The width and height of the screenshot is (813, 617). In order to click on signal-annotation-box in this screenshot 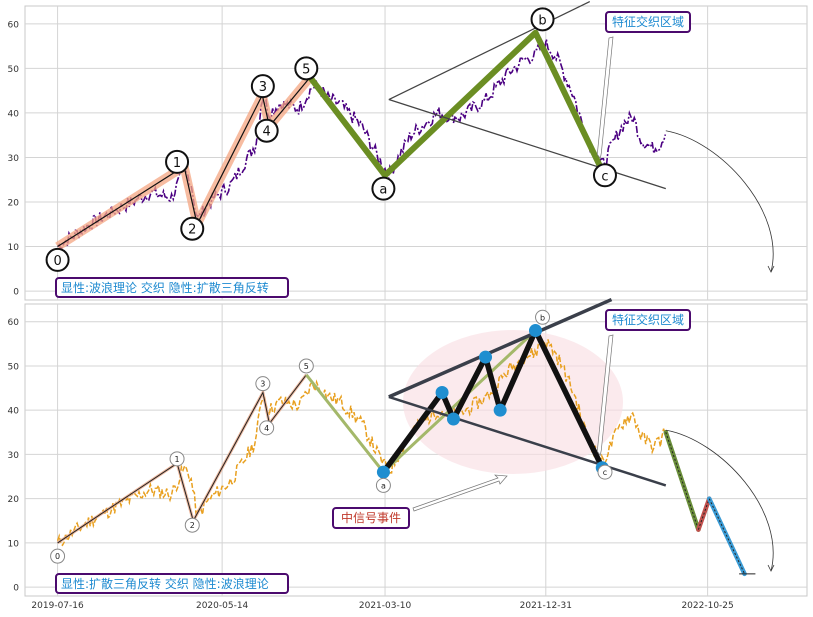, I will do `click(371, 518)`.